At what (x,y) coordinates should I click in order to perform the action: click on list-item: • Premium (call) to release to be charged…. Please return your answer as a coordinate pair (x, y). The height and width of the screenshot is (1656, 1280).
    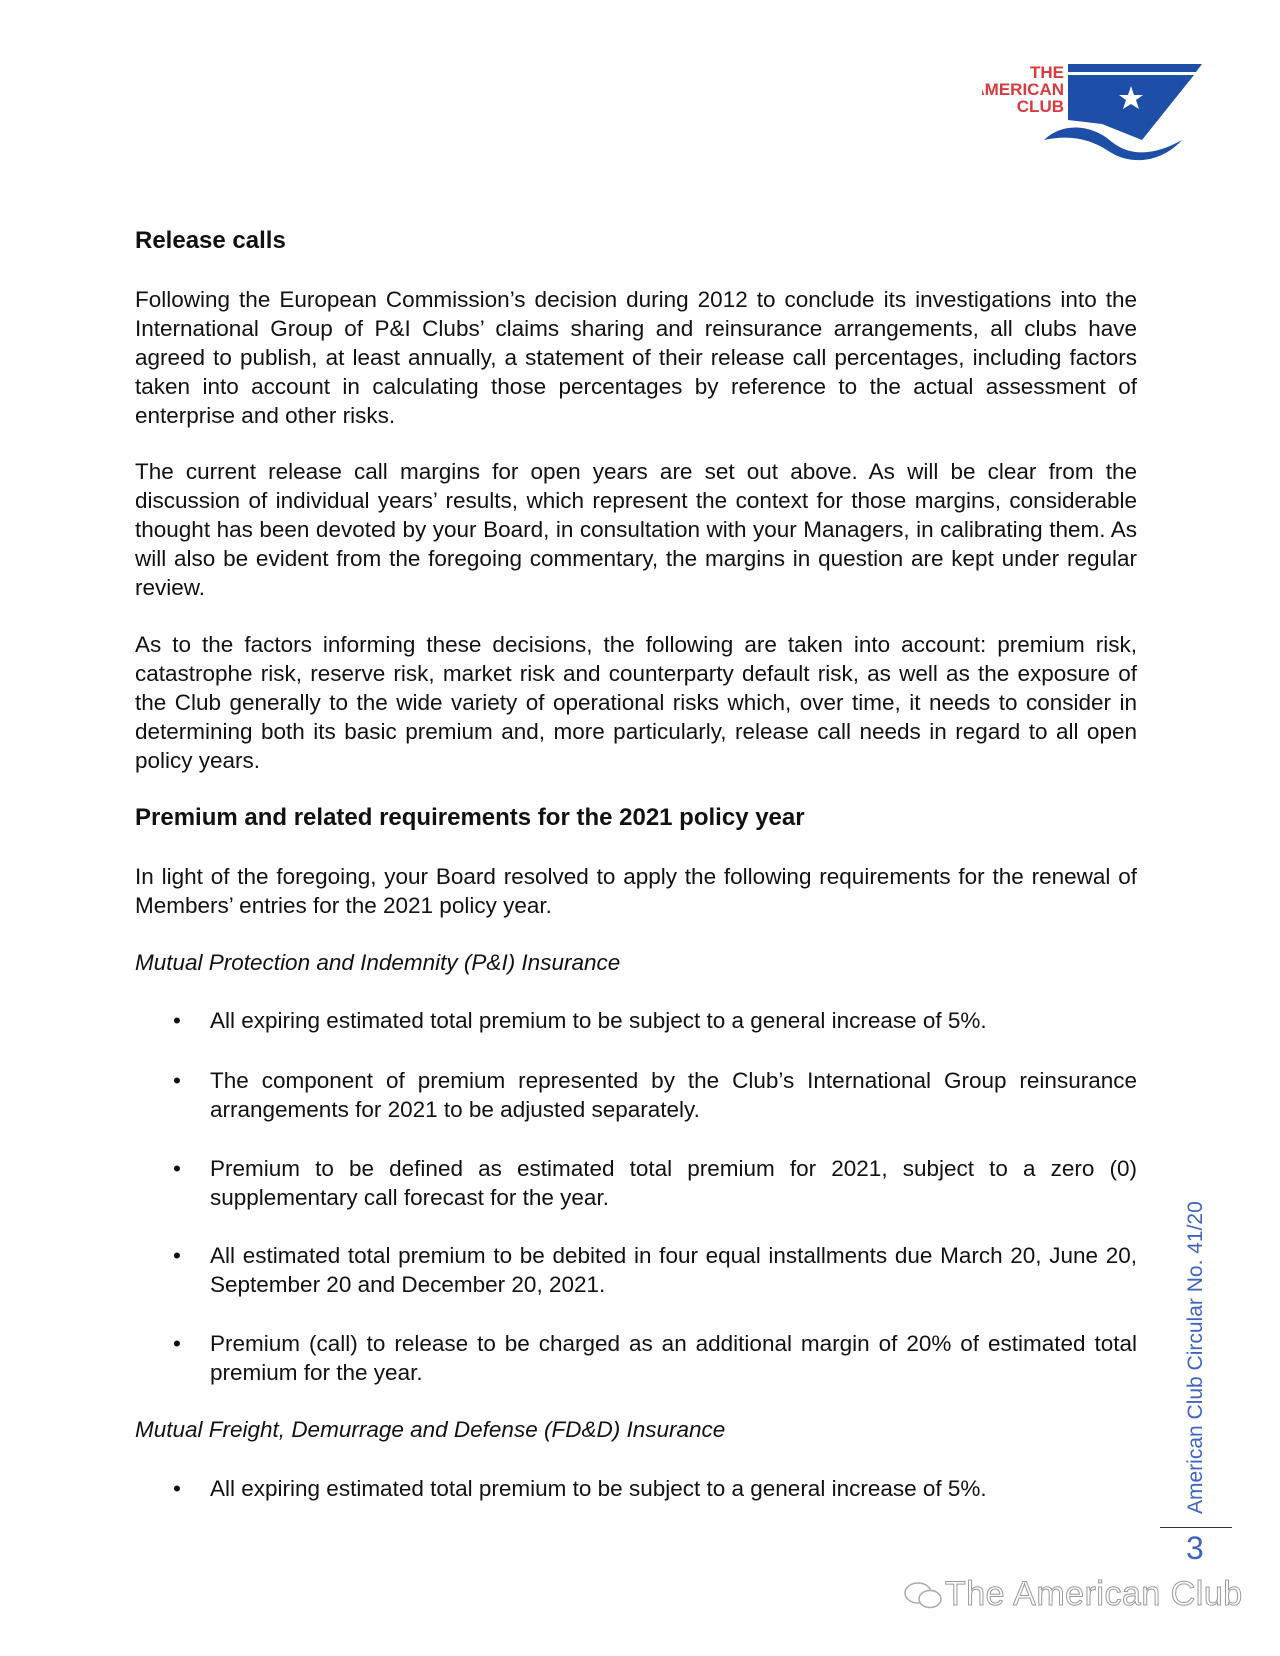
    Looking at the image, I should click on (655, 1358).